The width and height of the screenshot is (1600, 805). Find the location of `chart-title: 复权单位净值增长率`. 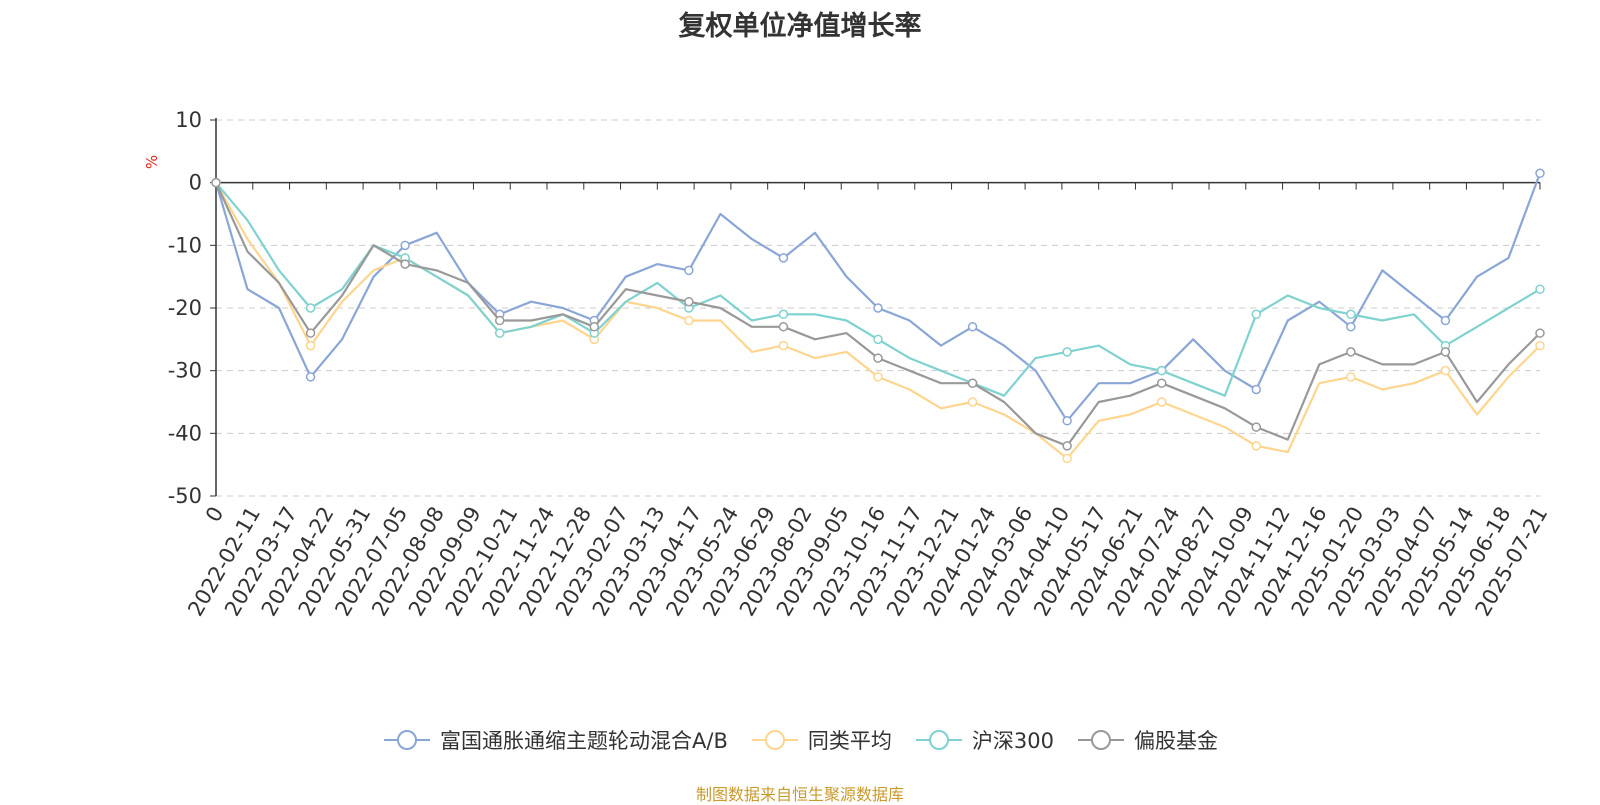

chart-title: 复权单位净值增长率 is located at coordinates (800, 26).